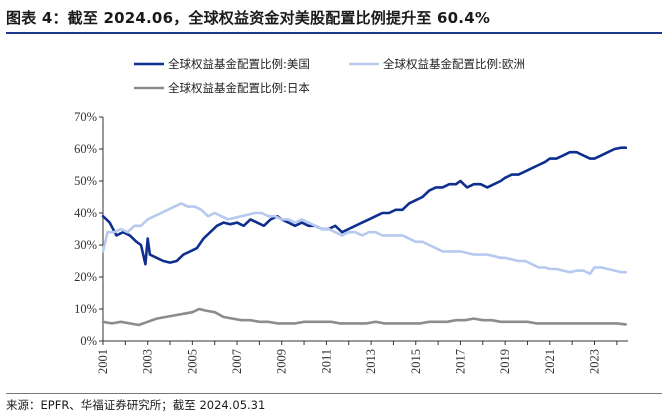 The image size is (668, 418). Describe the element at coordinates (89, 229) in the screenshot. I see `y-axis: 0% 10% 20% 30% 40% 50% 60% 70%` at that location.